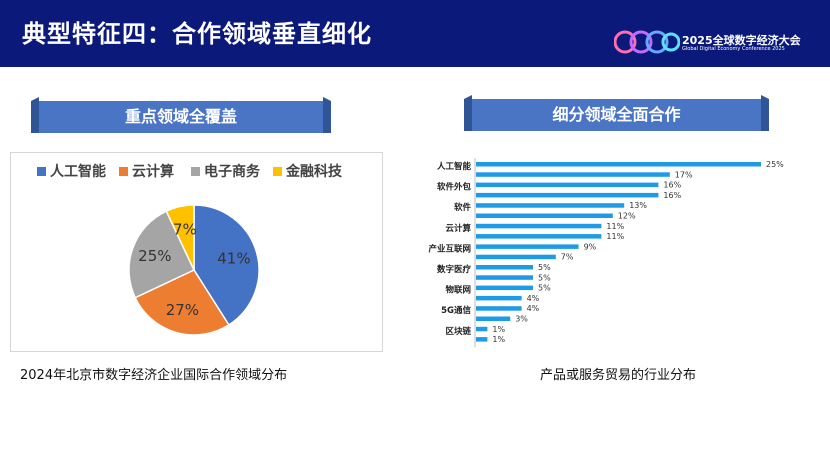  What do you see at coordinates (233, 258) in the screenshot?
I see `pie-data-label: 41%` at bounding box center [233, 258].